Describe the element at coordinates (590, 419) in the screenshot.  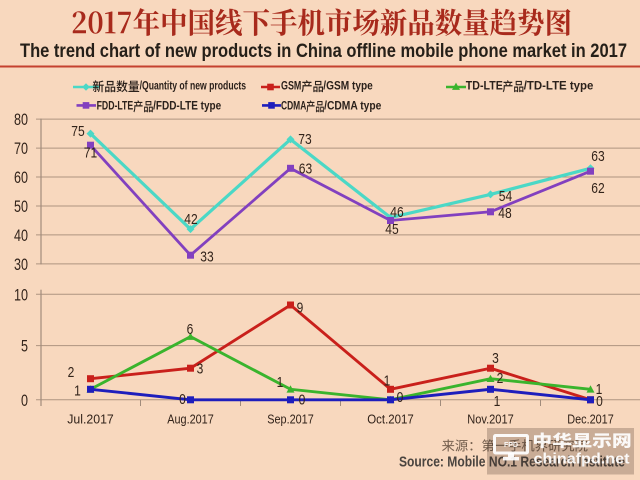
I see `svg-text: Dec.2017` at that location.